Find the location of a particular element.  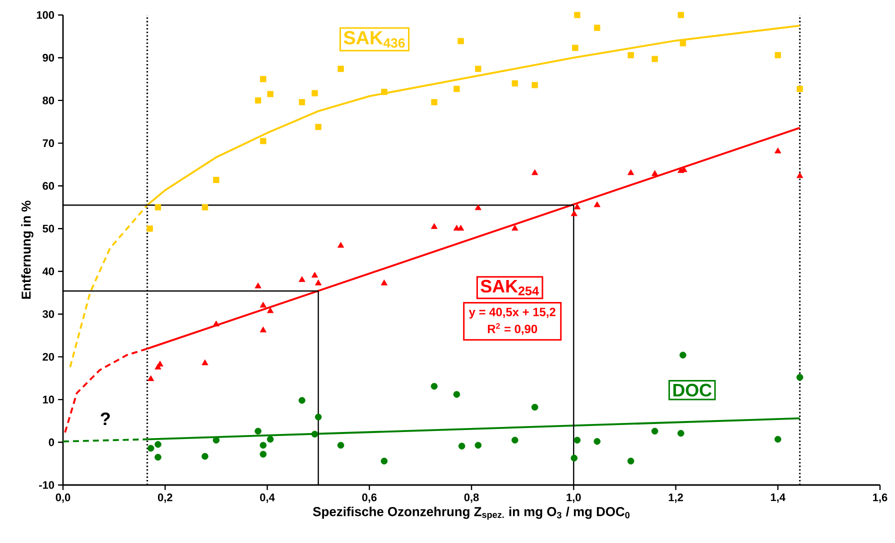

x-tick-label: 1,0 is located at coordinates (573, 498).